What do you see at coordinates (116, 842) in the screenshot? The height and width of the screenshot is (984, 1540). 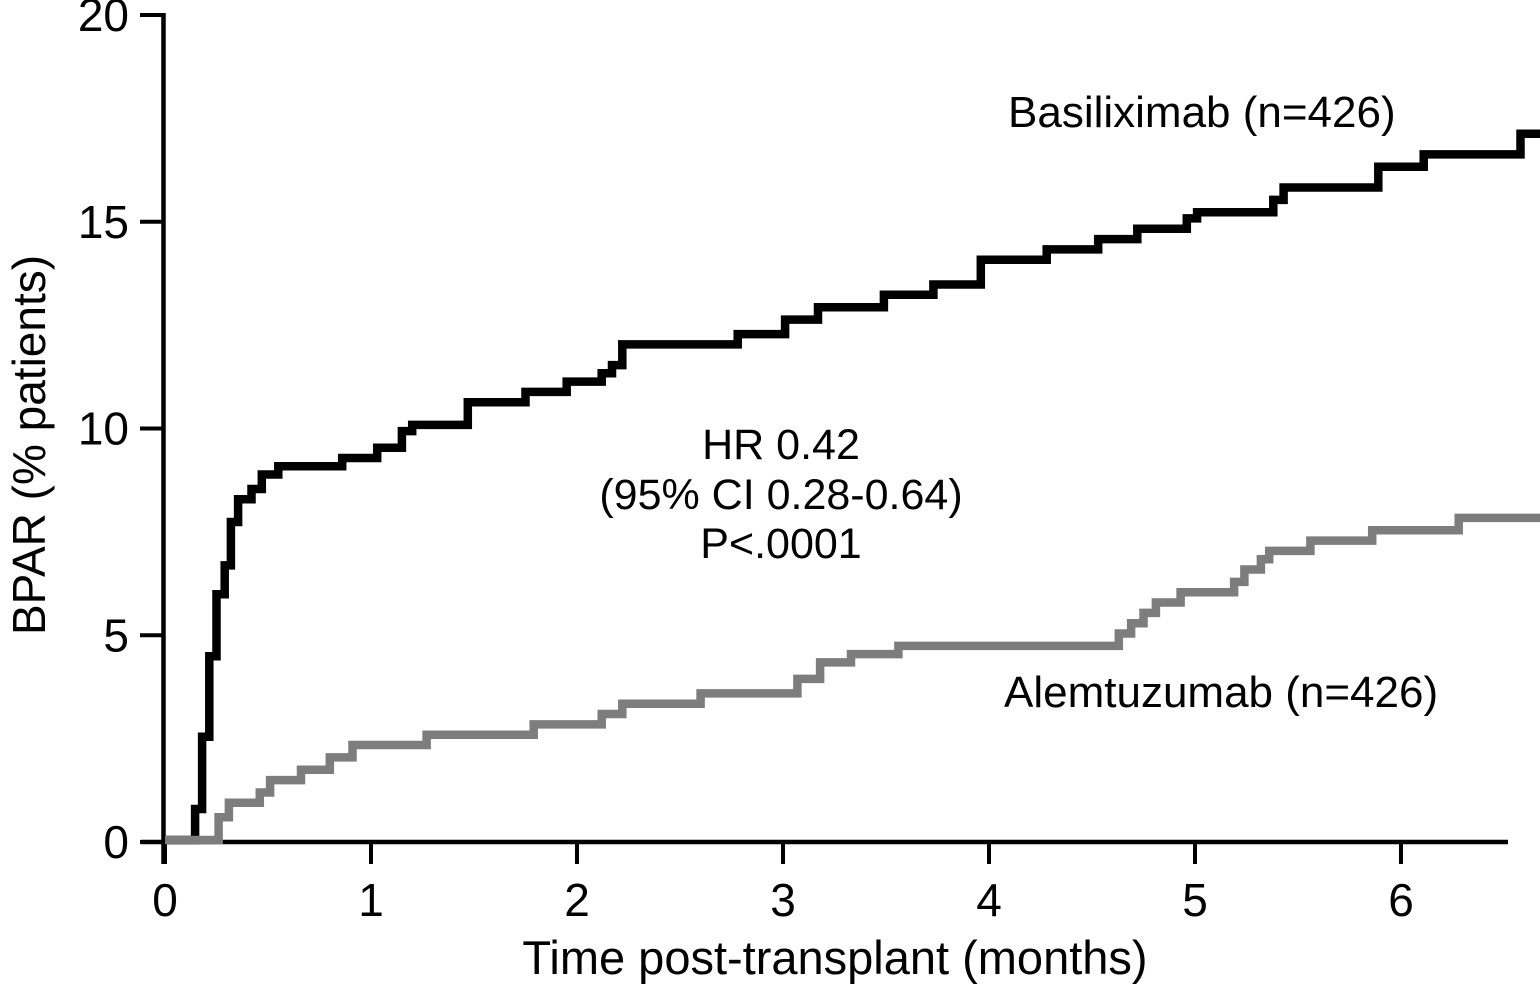 I see `y-tick-label: 0` at bounding box center [116, 842].